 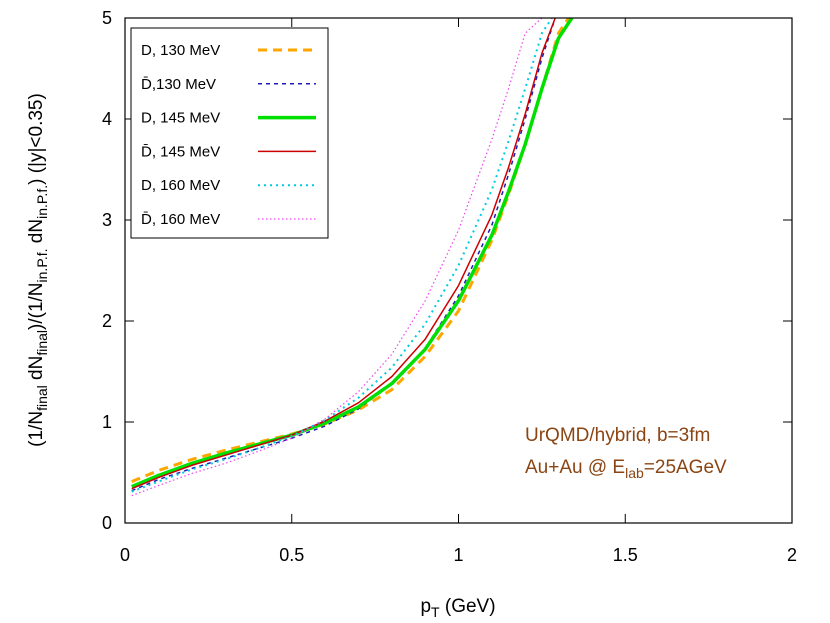 I want to click on legend-label: D, 145 MeV, so click(x=180, y=118).